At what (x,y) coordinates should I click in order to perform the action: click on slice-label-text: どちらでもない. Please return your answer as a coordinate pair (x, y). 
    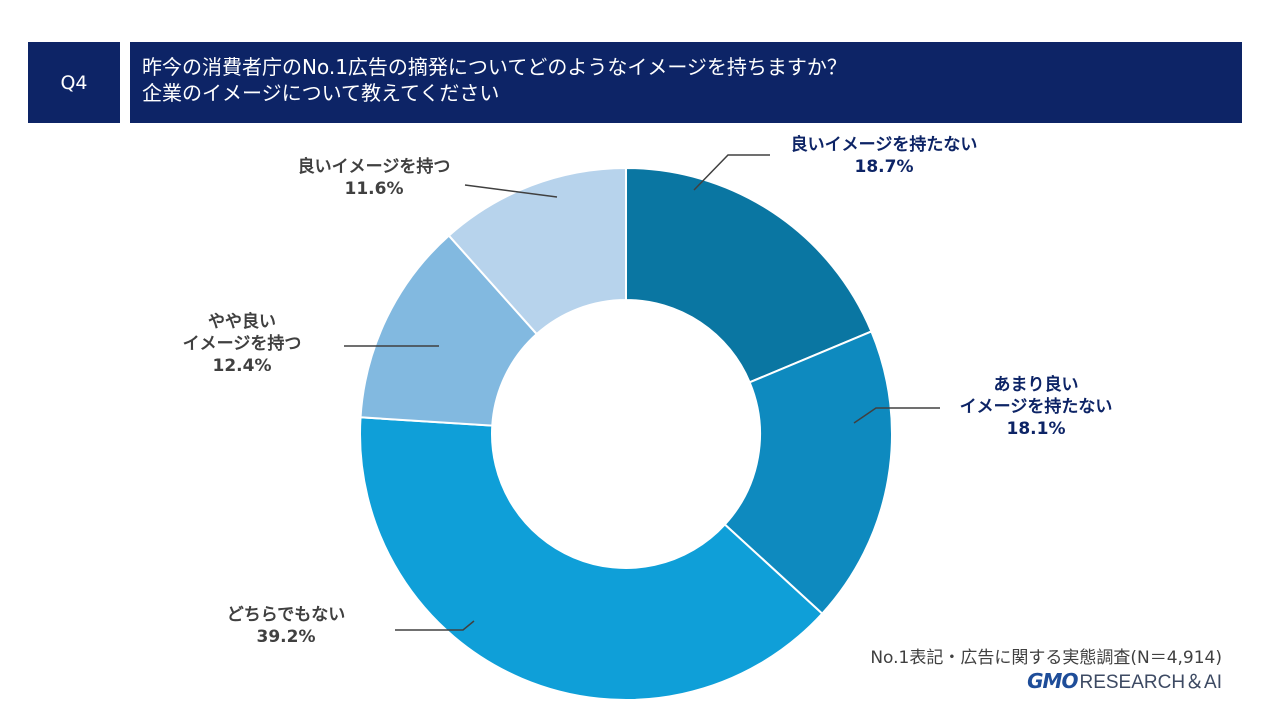
    Looking at the image, I should click on (286, 615).